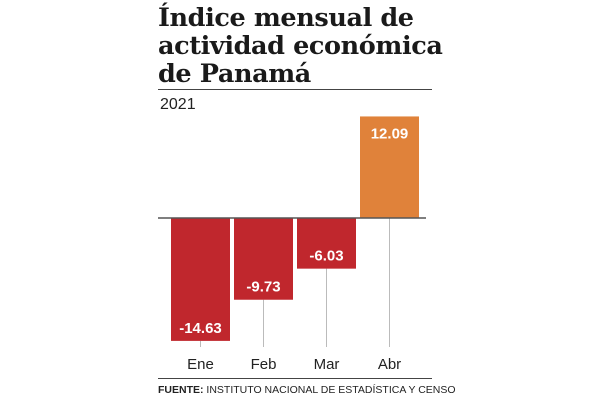  I want to click on bar-abr, so click(389, 167).